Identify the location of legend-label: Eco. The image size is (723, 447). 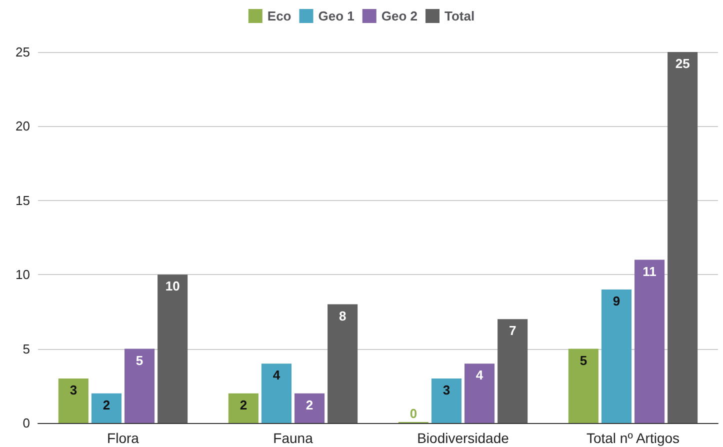
(279, 16).